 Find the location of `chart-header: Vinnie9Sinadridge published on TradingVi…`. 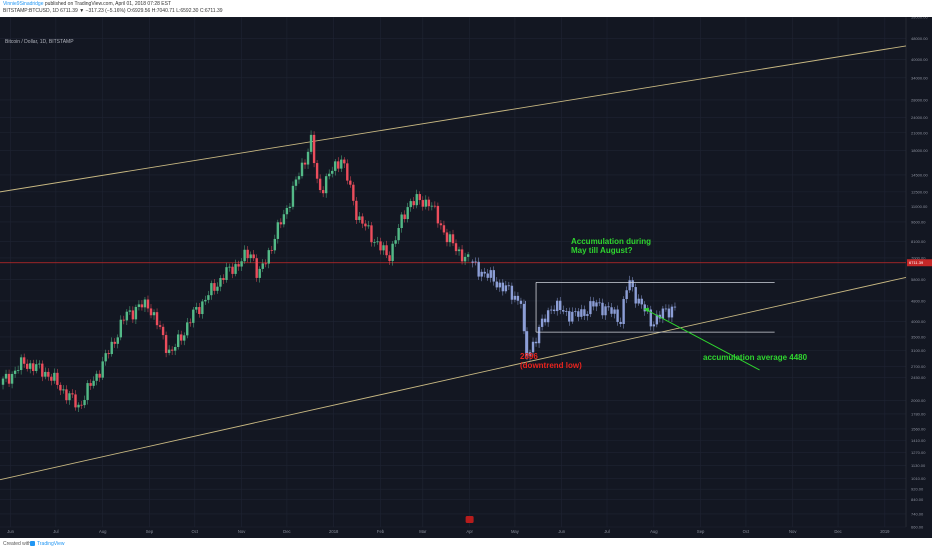

chart-header: Vinnie9Sinadridge published on TradingVi… is located at coordinates (466, 8).